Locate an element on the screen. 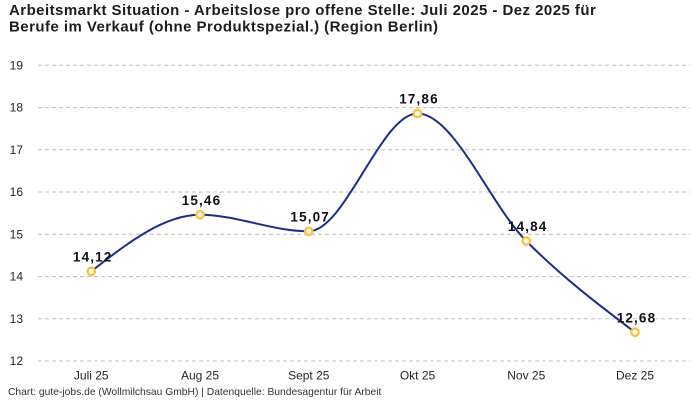 The image size is (700, 400). svg-text: 15,46 is located at coordinates (202, 200).